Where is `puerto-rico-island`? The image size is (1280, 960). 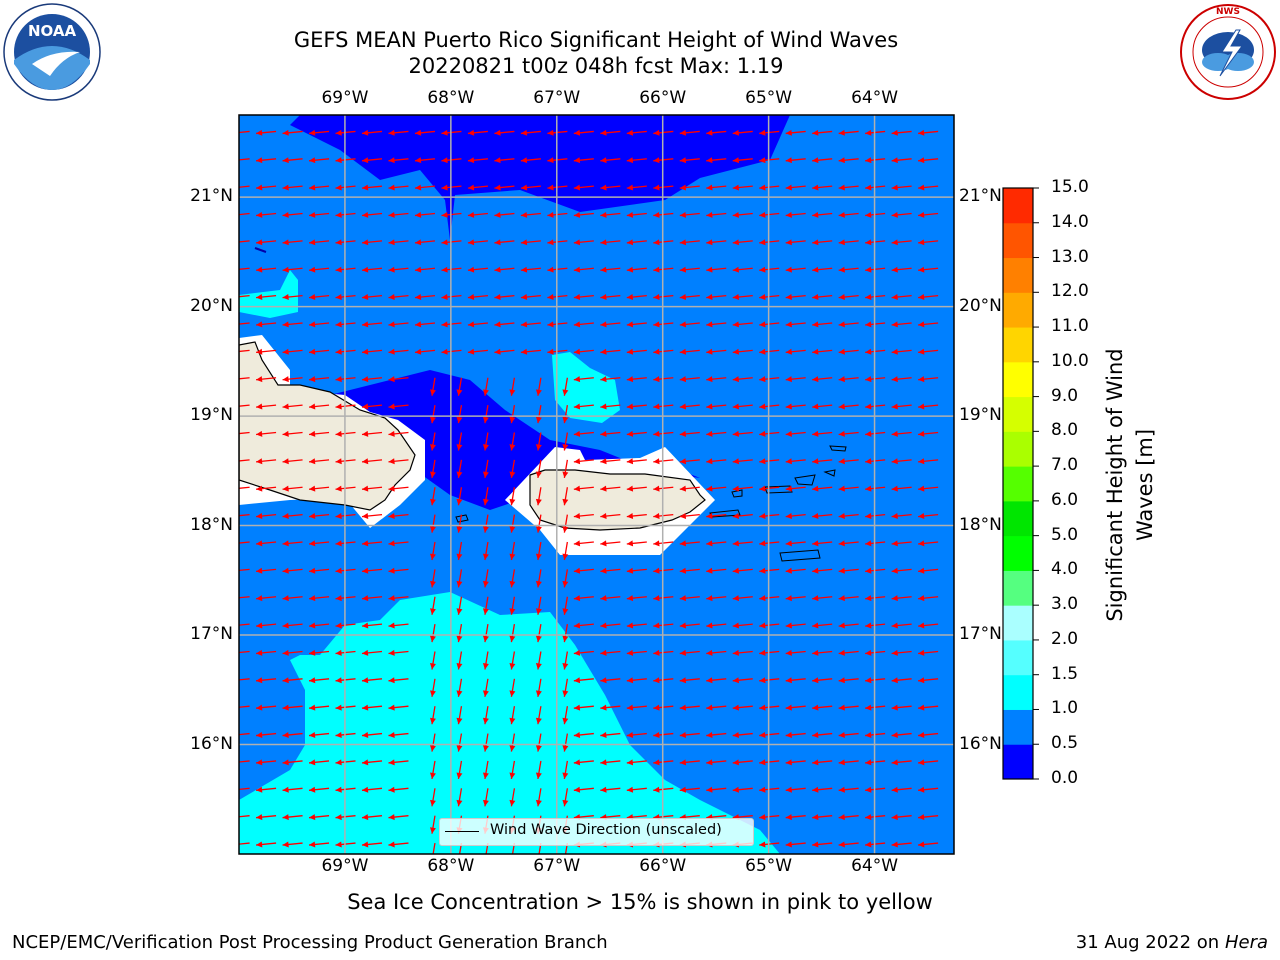
puerto-rico-island is located at coordinates (617, 500).